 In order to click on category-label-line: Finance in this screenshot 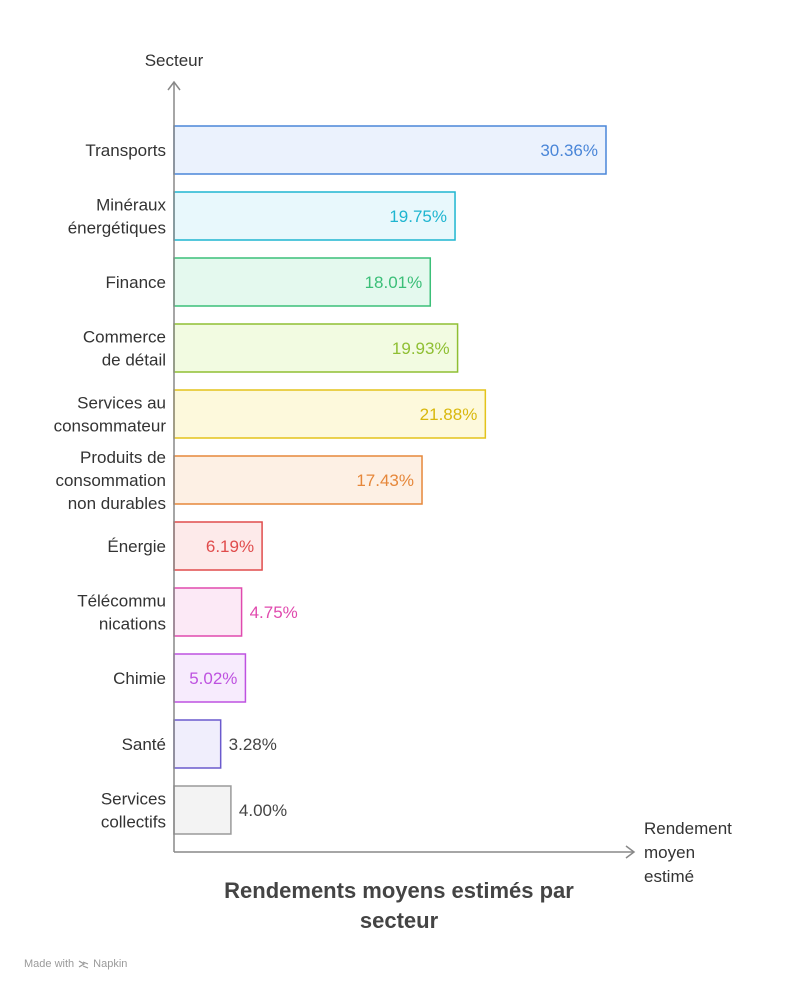, I will do `click(136, 282)`.